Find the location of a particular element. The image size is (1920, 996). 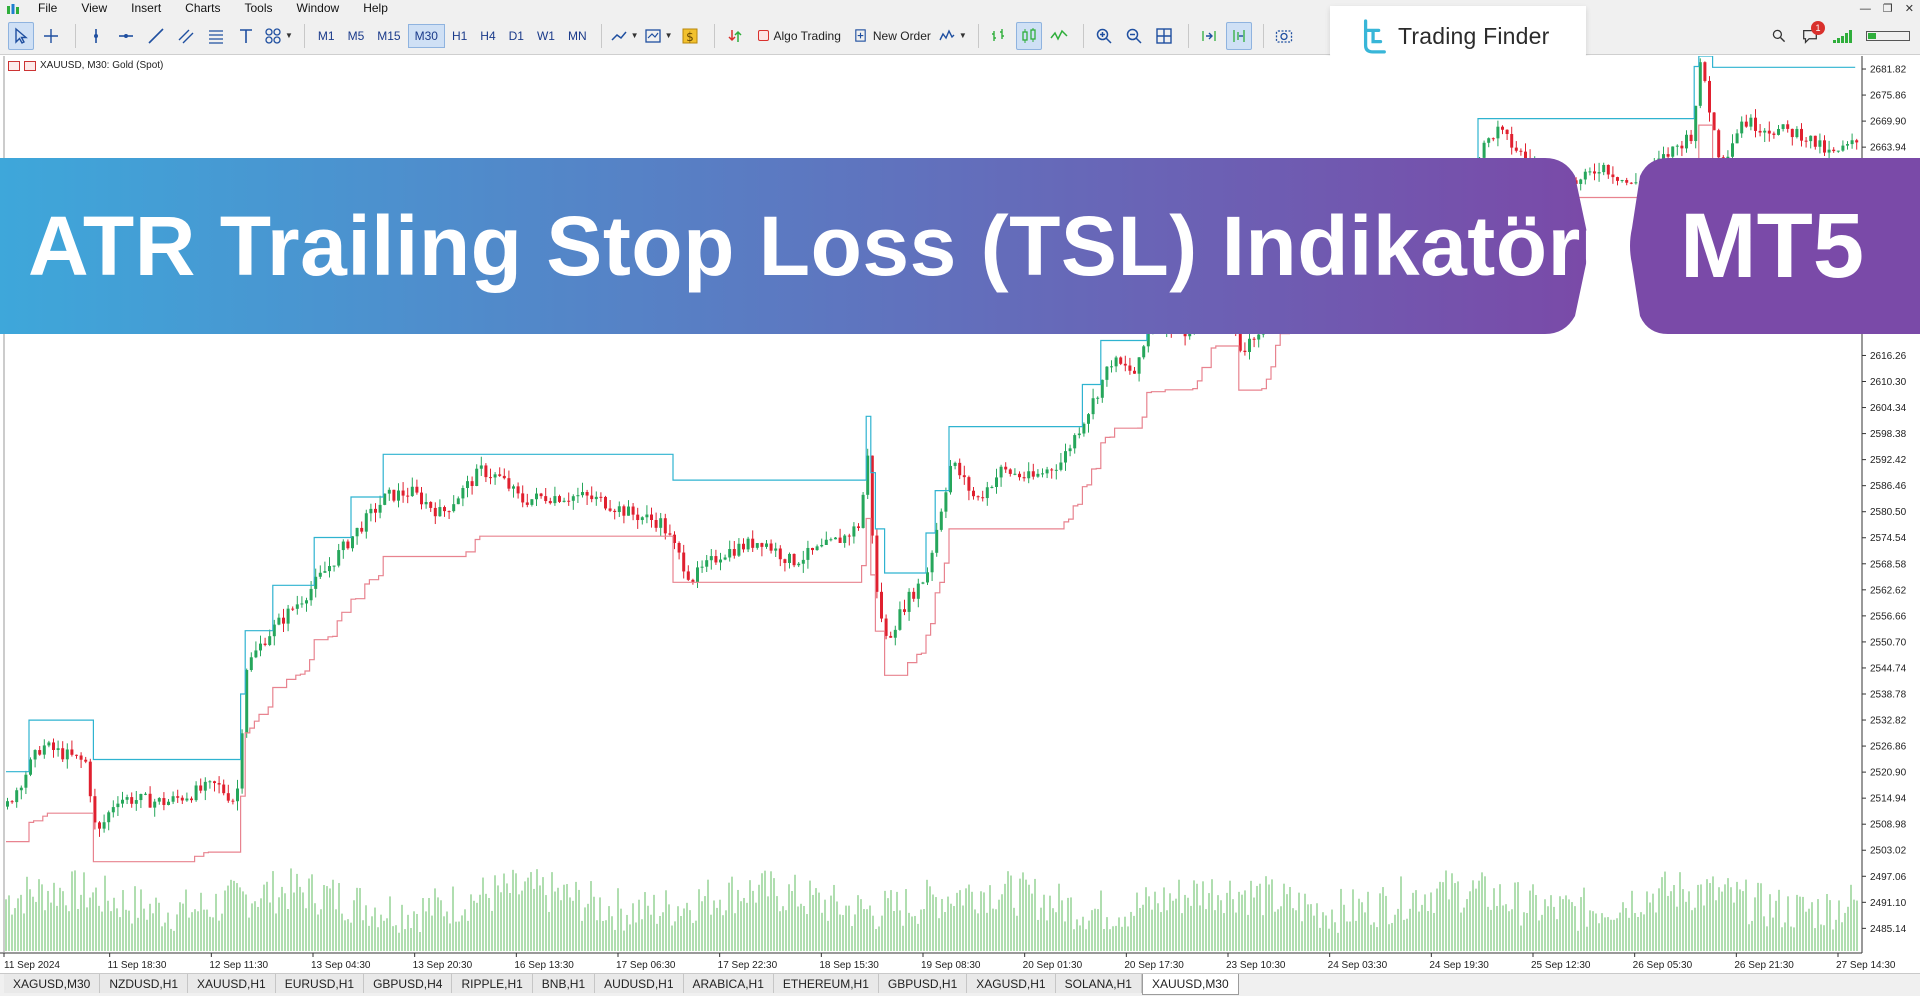

chart-tab-xagusd-h1: XAGUSD,H1 is located at coordinates (1011, 983).